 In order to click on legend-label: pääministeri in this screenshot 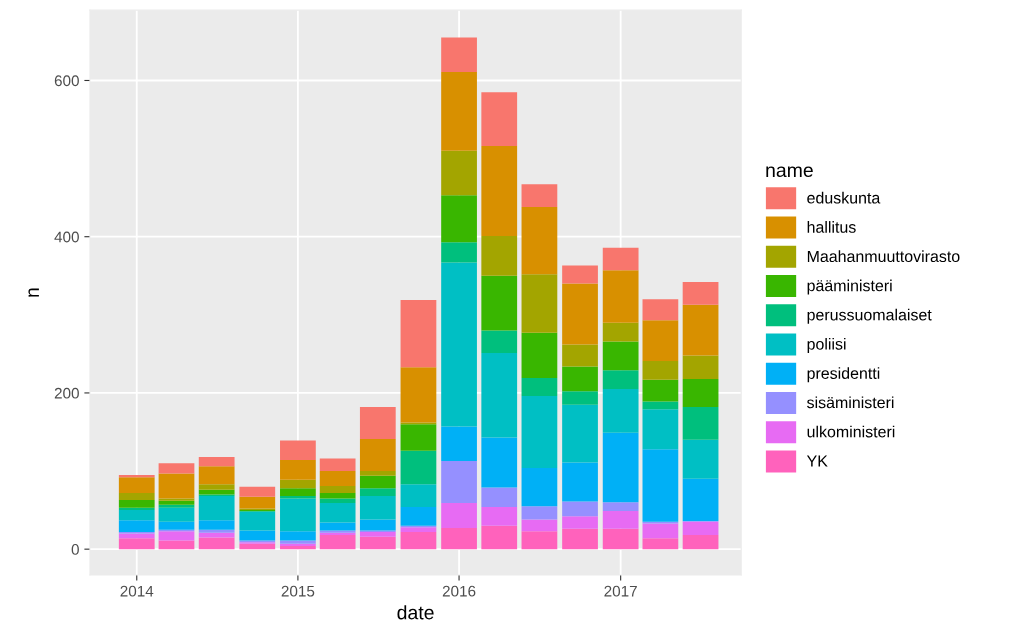, I will do `click(849, 287)`.